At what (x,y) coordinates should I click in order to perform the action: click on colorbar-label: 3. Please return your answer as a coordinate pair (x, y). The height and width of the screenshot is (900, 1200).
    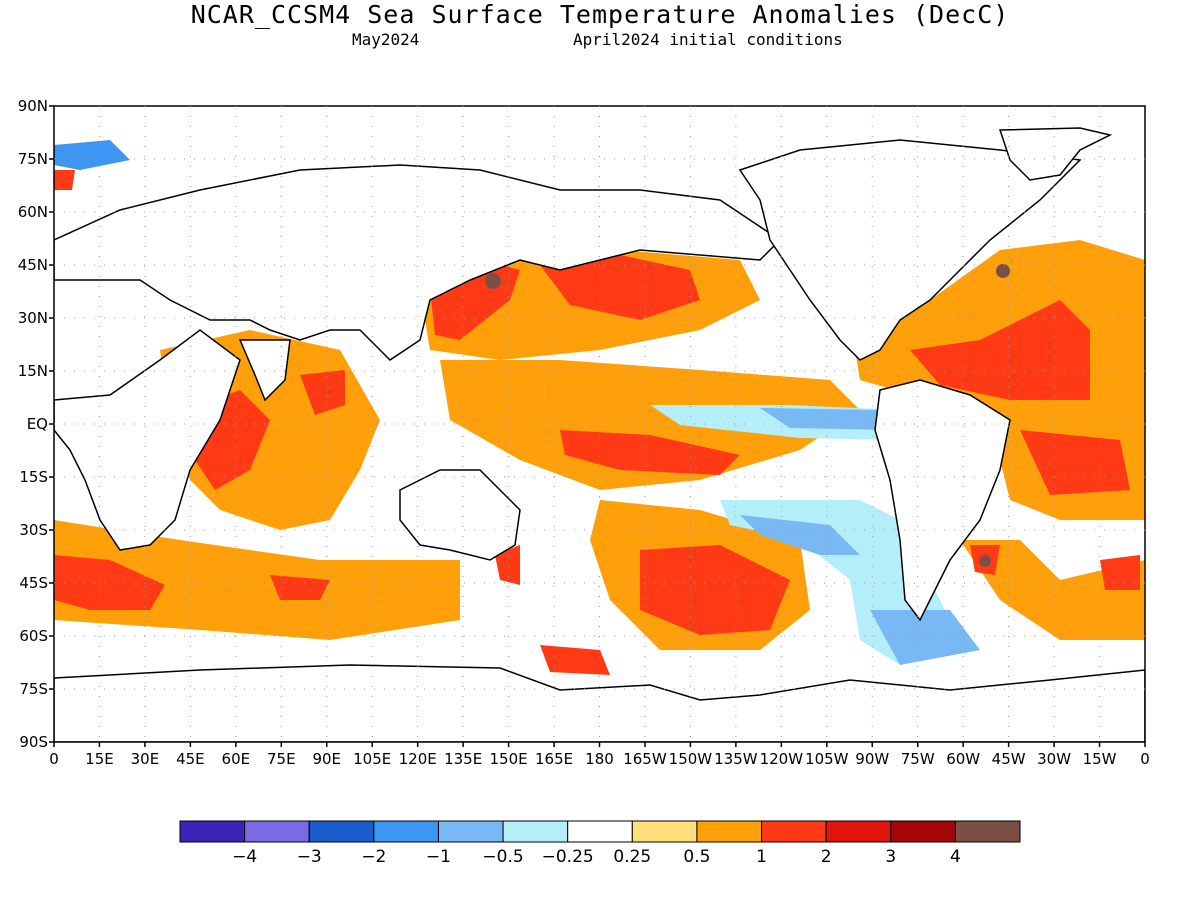
    Looking at the image, I should click on (890, 857).